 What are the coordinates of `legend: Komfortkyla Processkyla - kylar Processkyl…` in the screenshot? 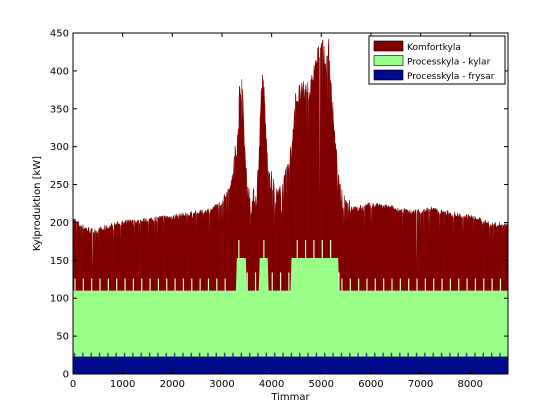 It's located at (437, 60).